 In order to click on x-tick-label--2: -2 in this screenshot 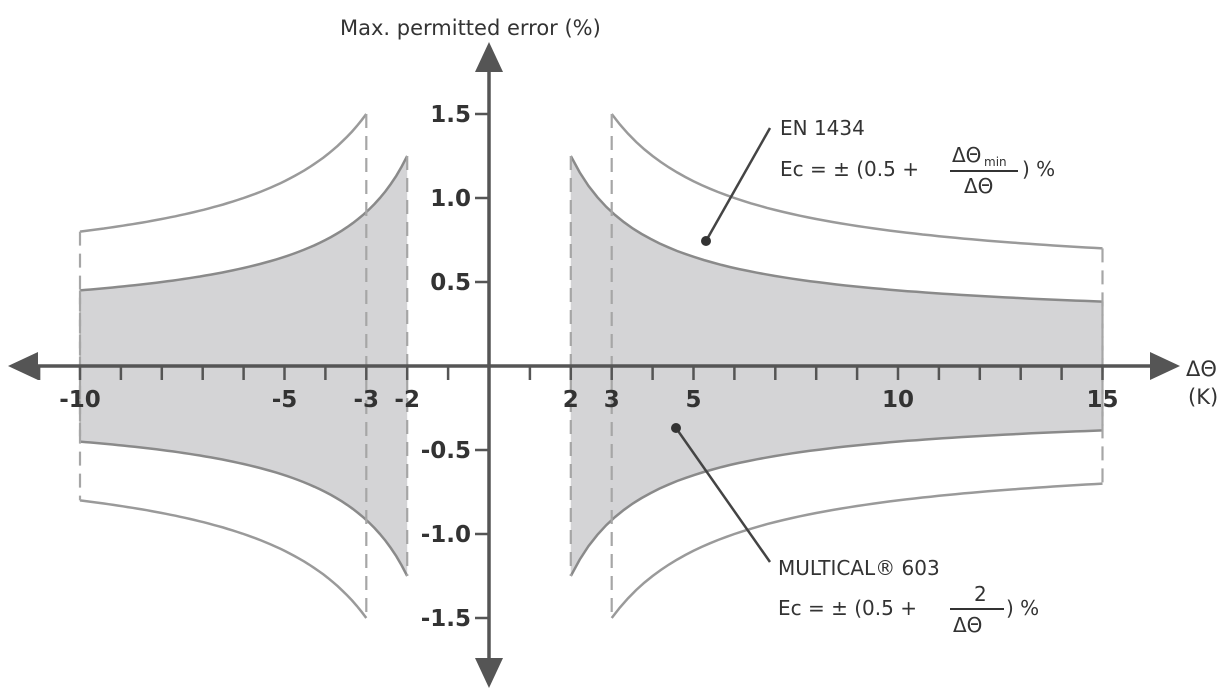, I will do `click(407, 400)`.